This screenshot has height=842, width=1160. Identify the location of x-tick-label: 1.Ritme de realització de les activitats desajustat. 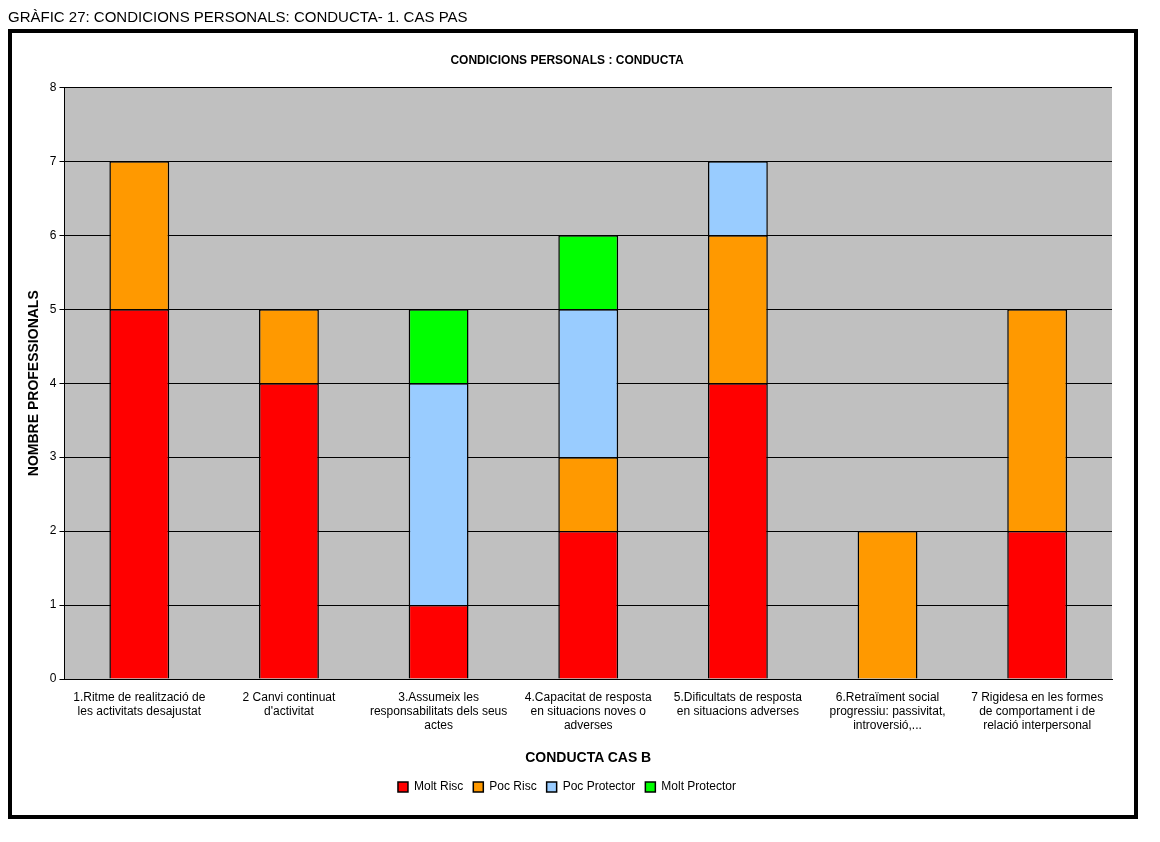
(139, 703).